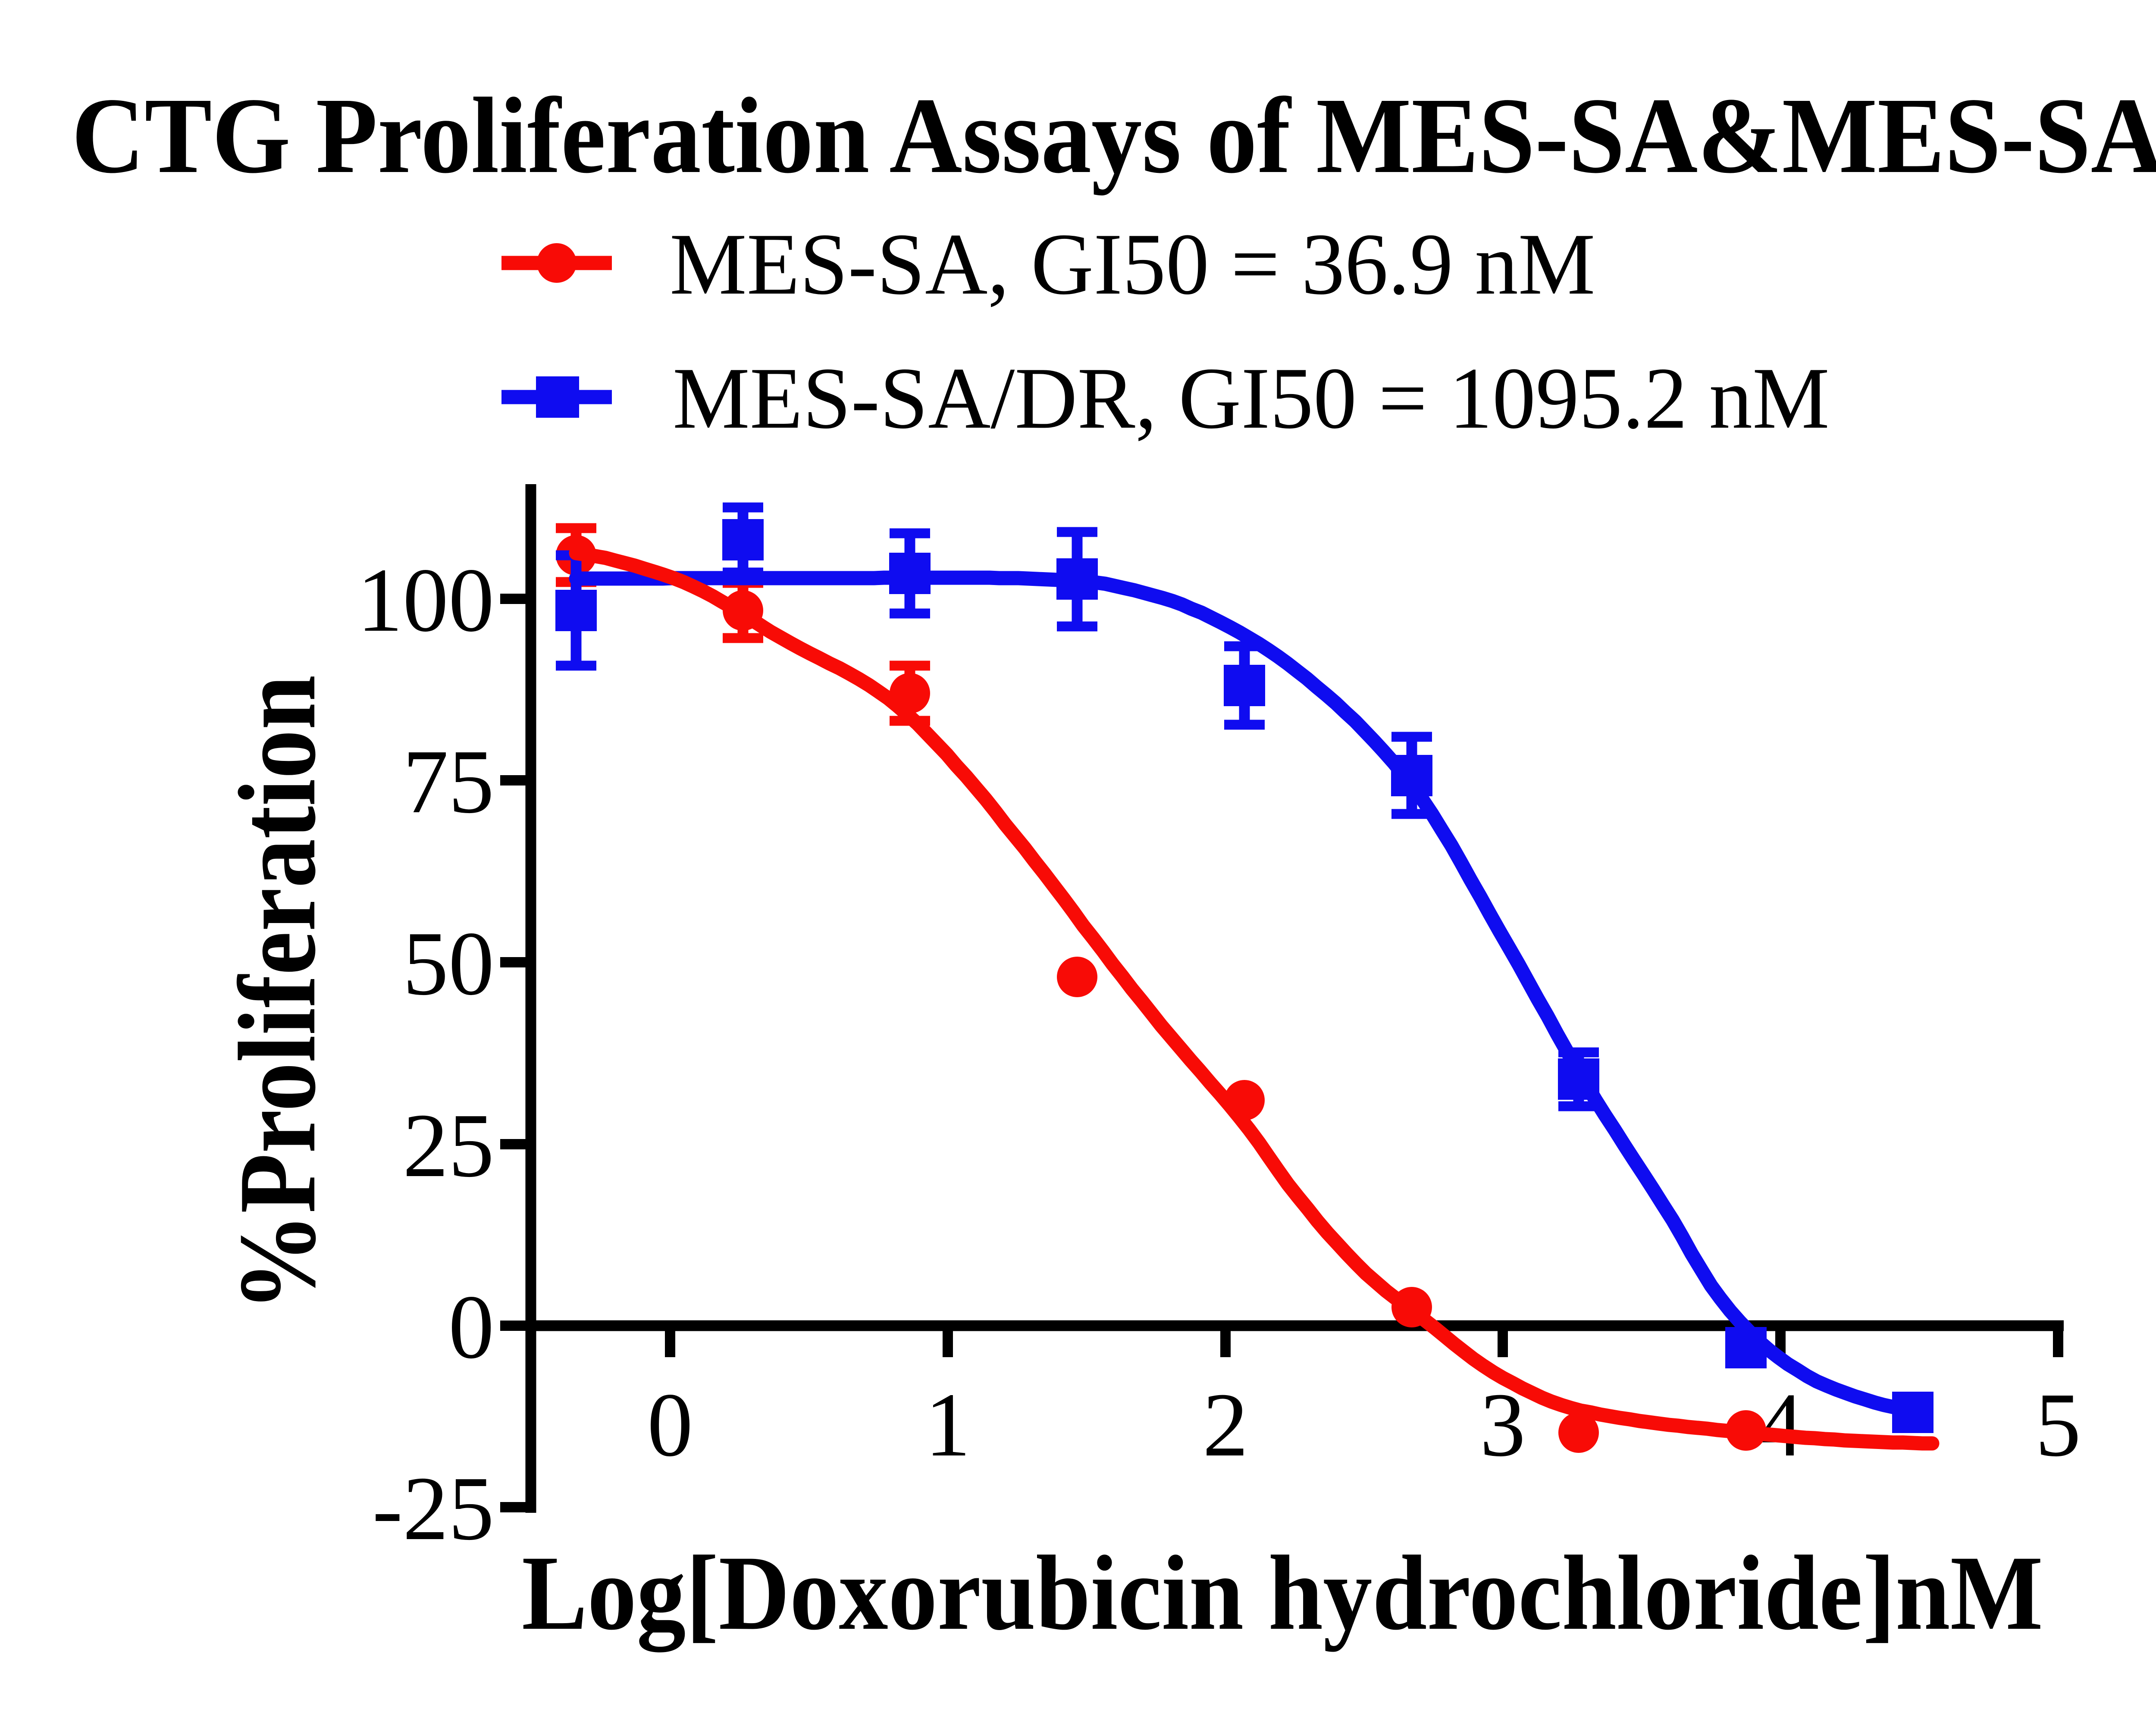  I want to click on svg-text:Log[Doxorubicin hydrochloride]: Log[Doxorubicin hydrochloride]nM, so click(1282, 1593).